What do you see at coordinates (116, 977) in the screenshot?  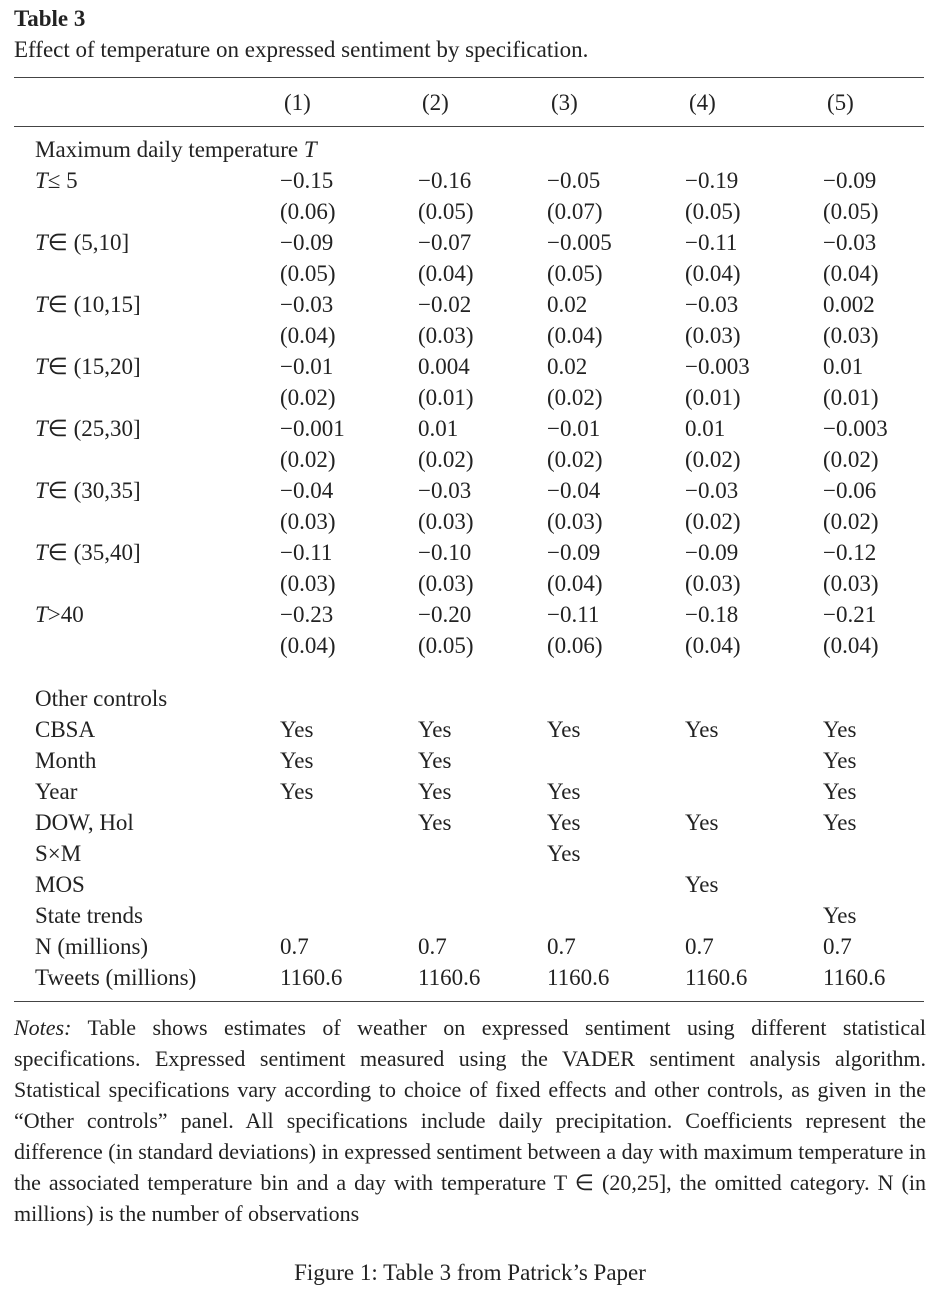 I see `row-label: Tweets (millions)` at bounding box center [116, 977].